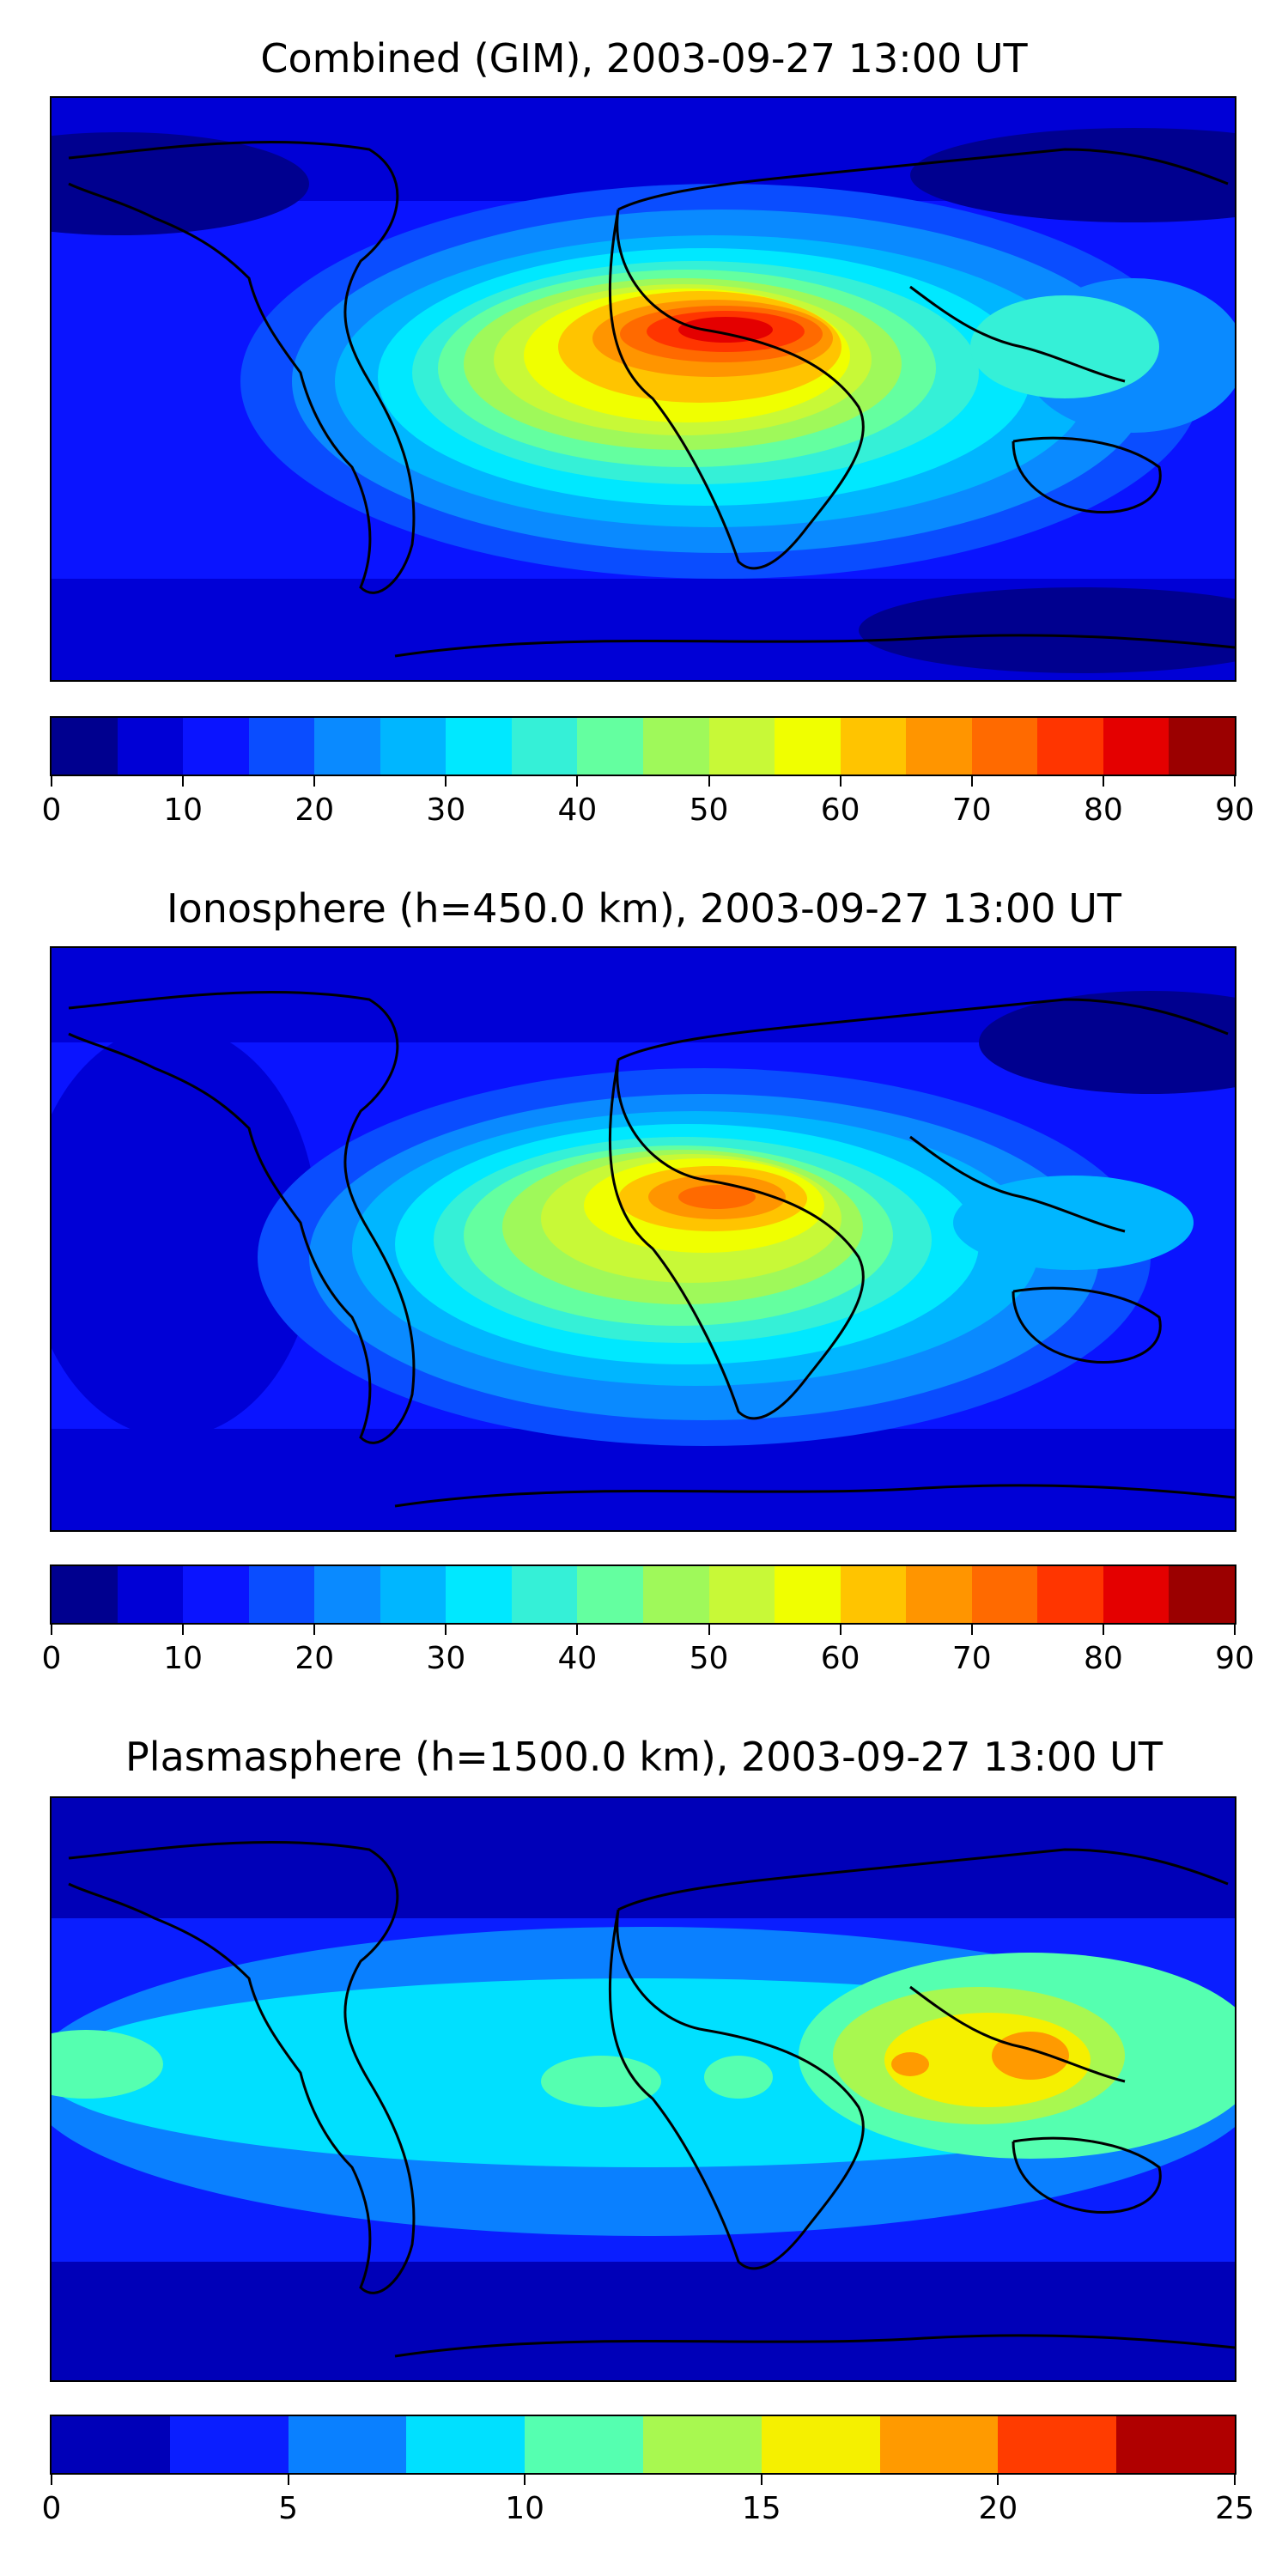  What do you see at coordinates (649, 802) in the screenshot?
I see `colorbar-ticks-combined: 0 10 20 30 40 50 60 70 80 90` at bounding box center [649, 802].